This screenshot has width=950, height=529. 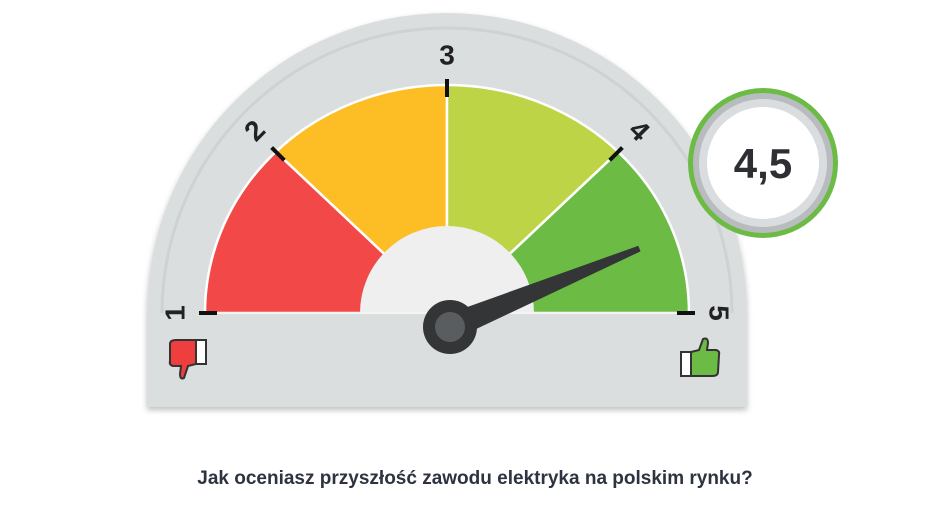 I want to click on thumbs-down-icon, so click(x=187, y=359).